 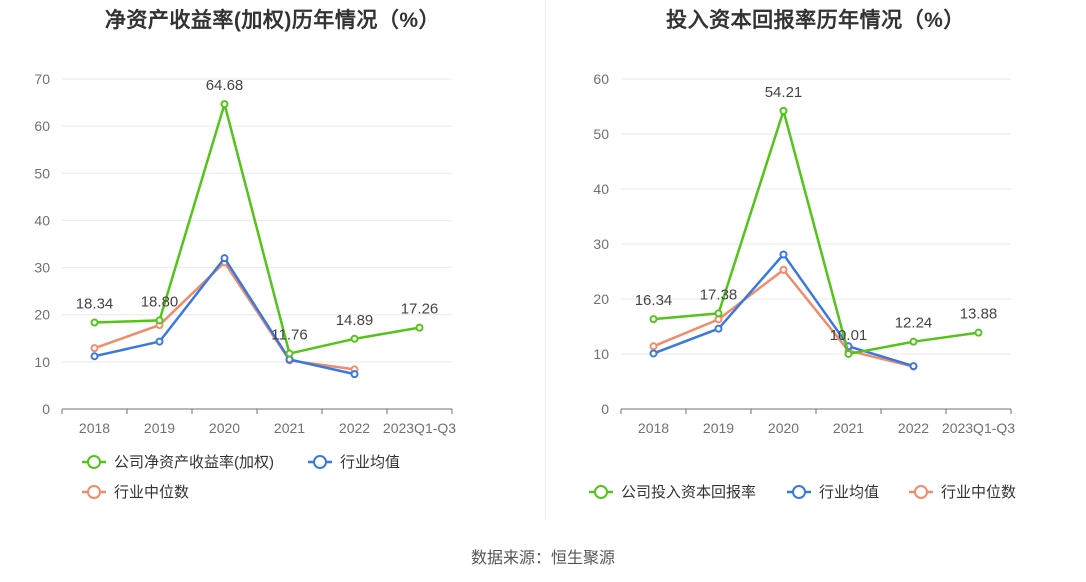 I want to click on data-label: 10.01, so click(x=849, y=335).